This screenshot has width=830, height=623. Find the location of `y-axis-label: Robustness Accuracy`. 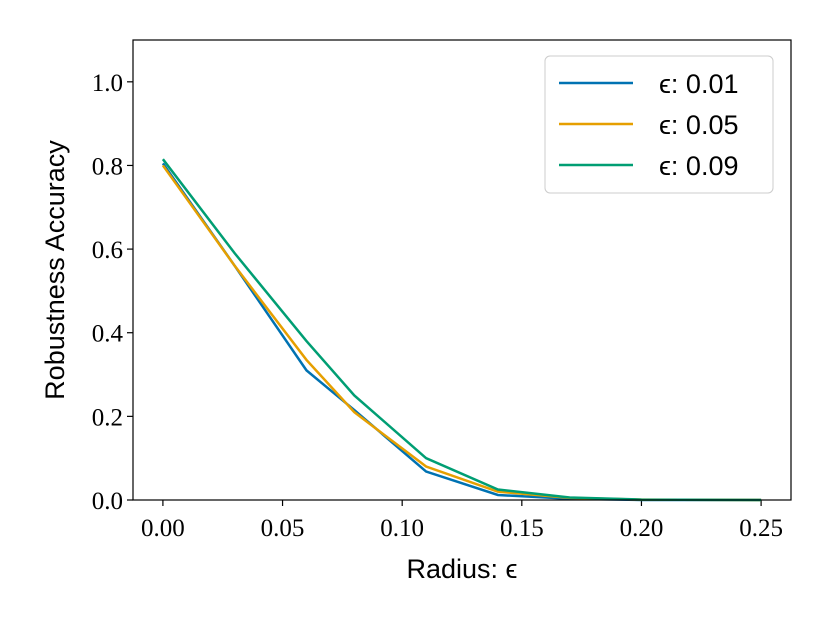

y-axis-label: Robustness Accuracy is located at coordinates (55, 270).